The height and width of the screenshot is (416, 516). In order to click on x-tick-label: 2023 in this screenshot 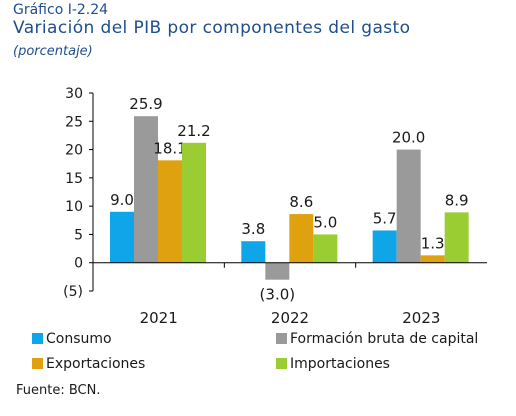, I will do `click(421, 318)`.